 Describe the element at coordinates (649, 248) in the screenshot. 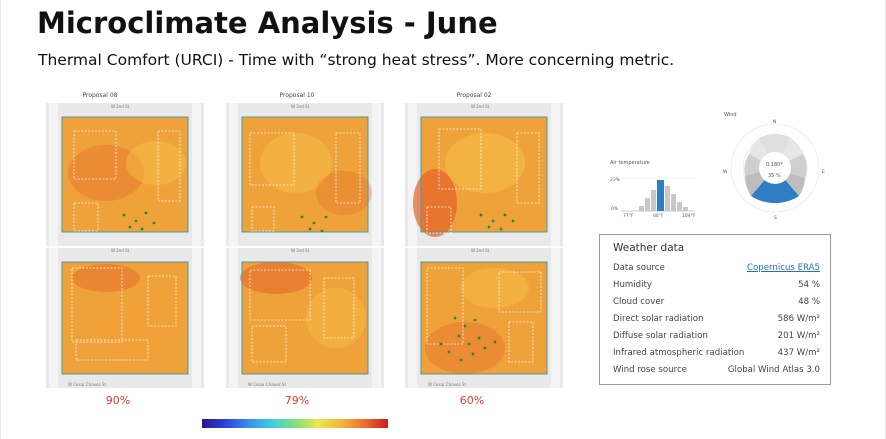

I see `weather-data-header: Weather data` at that location.